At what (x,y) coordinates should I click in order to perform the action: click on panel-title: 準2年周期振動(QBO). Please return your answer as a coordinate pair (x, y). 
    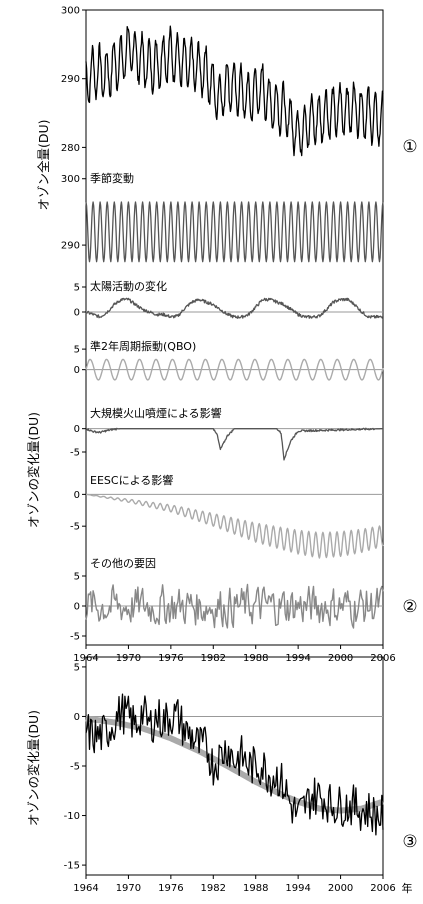
    Looking at the image, I should click on (143, 346).